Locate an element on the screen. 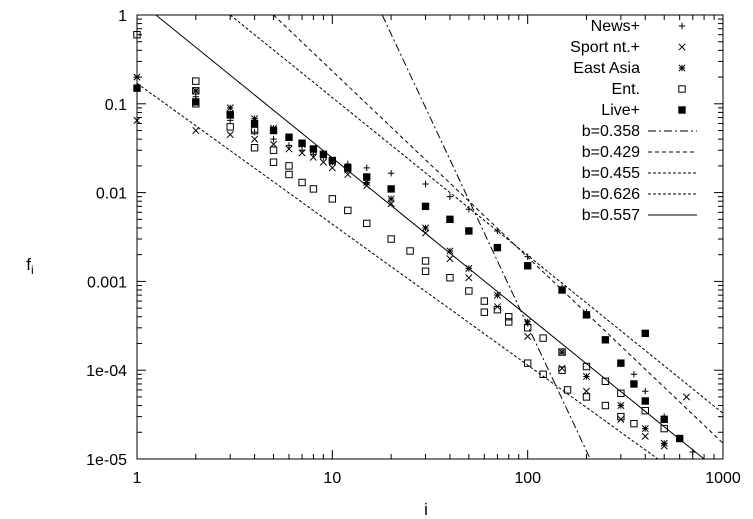  legend-entry: b=0.626 is located at coordinates (639, 194).